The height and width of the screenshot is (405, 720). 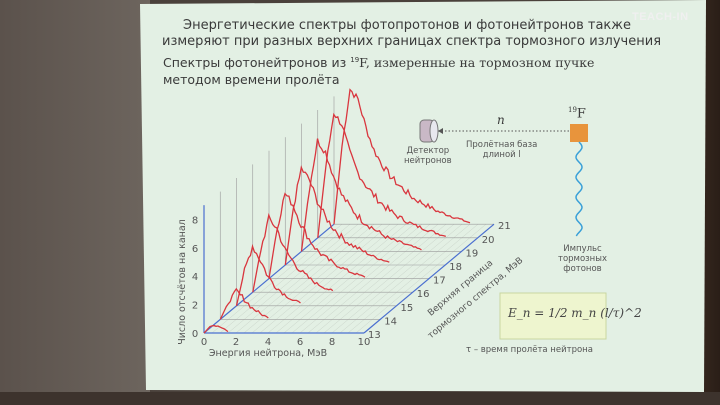 What do you see at coordinates (195, 306) in the screenshot?
I see `y-tick-label: 2` at bounding box center [195, 306].